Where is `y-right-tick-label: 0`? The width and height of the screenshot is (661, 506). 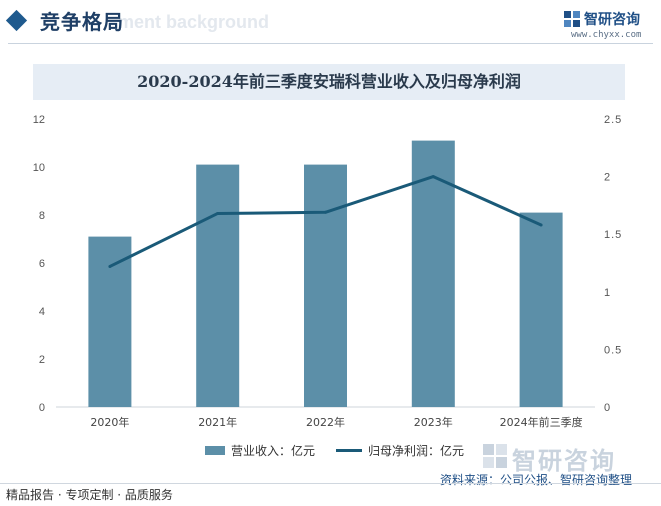
y-right-tick-label: 0 is located at coordinates (607, 408).